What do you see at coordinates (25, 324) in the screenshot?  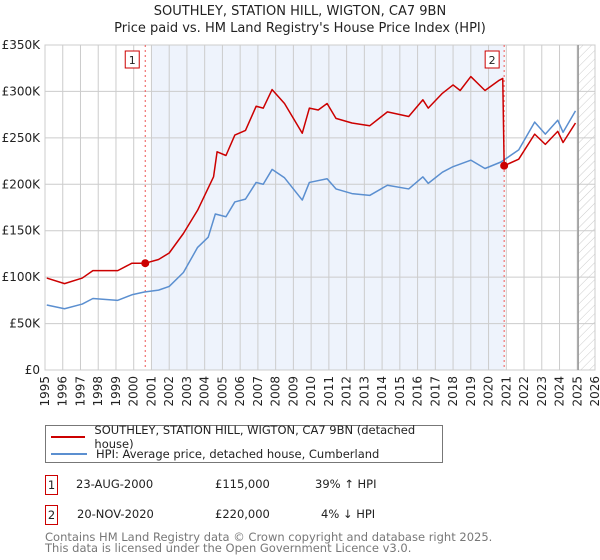 I see `y-tick-label: £50K` at bounding box center [25, 324].